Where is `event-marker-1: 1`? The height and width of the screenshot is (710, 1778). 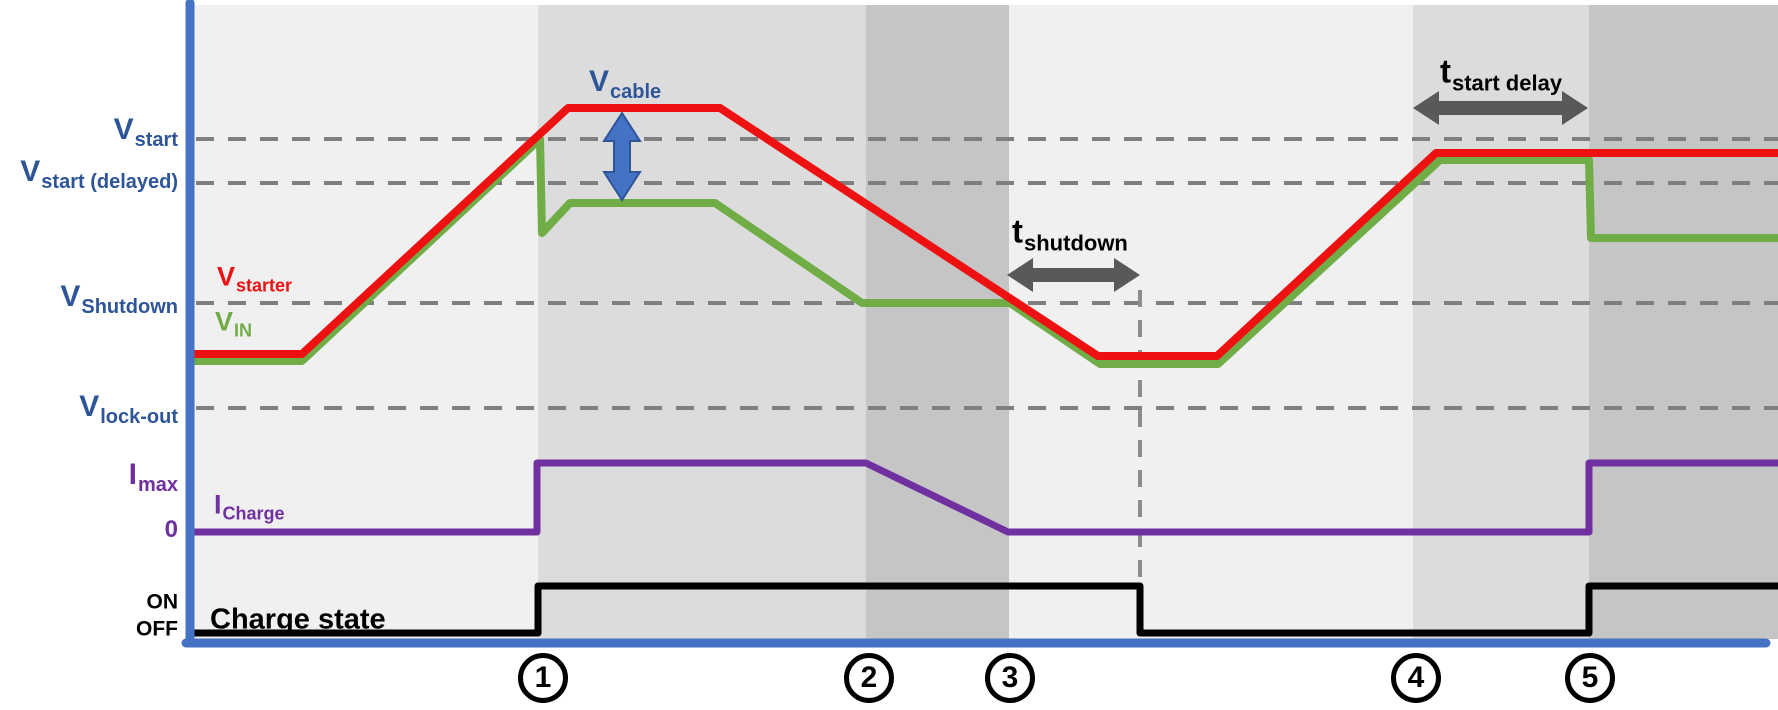 event-marker-1: 1 is located at coordinates (543, 678).